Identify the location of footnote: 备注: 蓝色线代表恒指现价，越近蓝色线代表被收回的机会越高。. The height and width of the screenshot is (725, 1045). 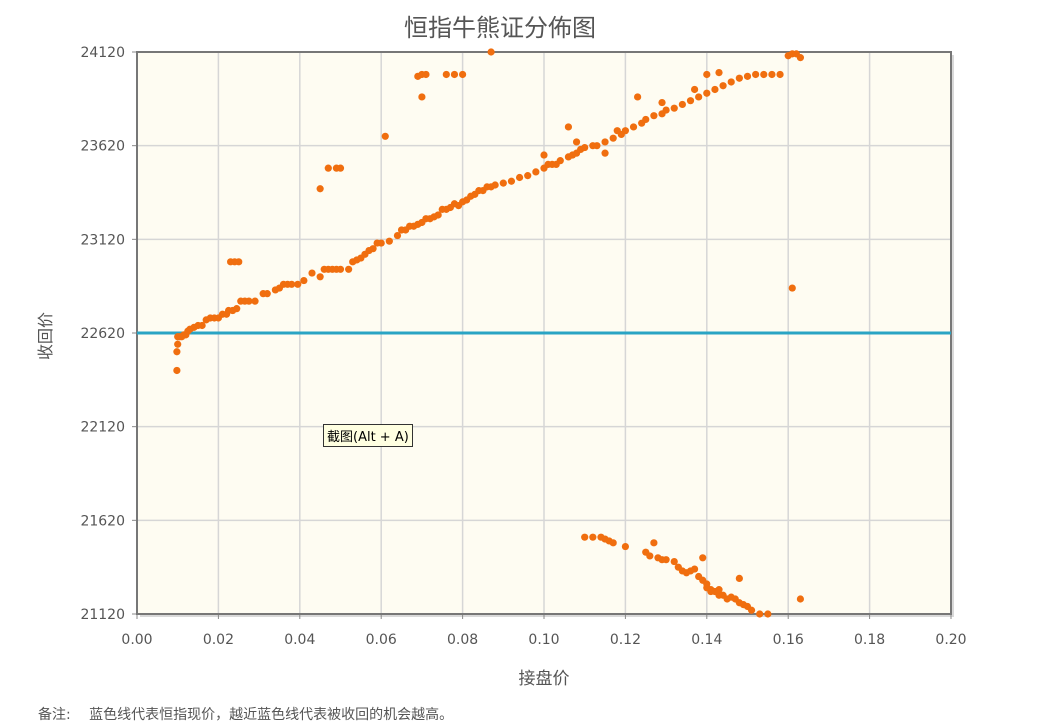
(245, 714).